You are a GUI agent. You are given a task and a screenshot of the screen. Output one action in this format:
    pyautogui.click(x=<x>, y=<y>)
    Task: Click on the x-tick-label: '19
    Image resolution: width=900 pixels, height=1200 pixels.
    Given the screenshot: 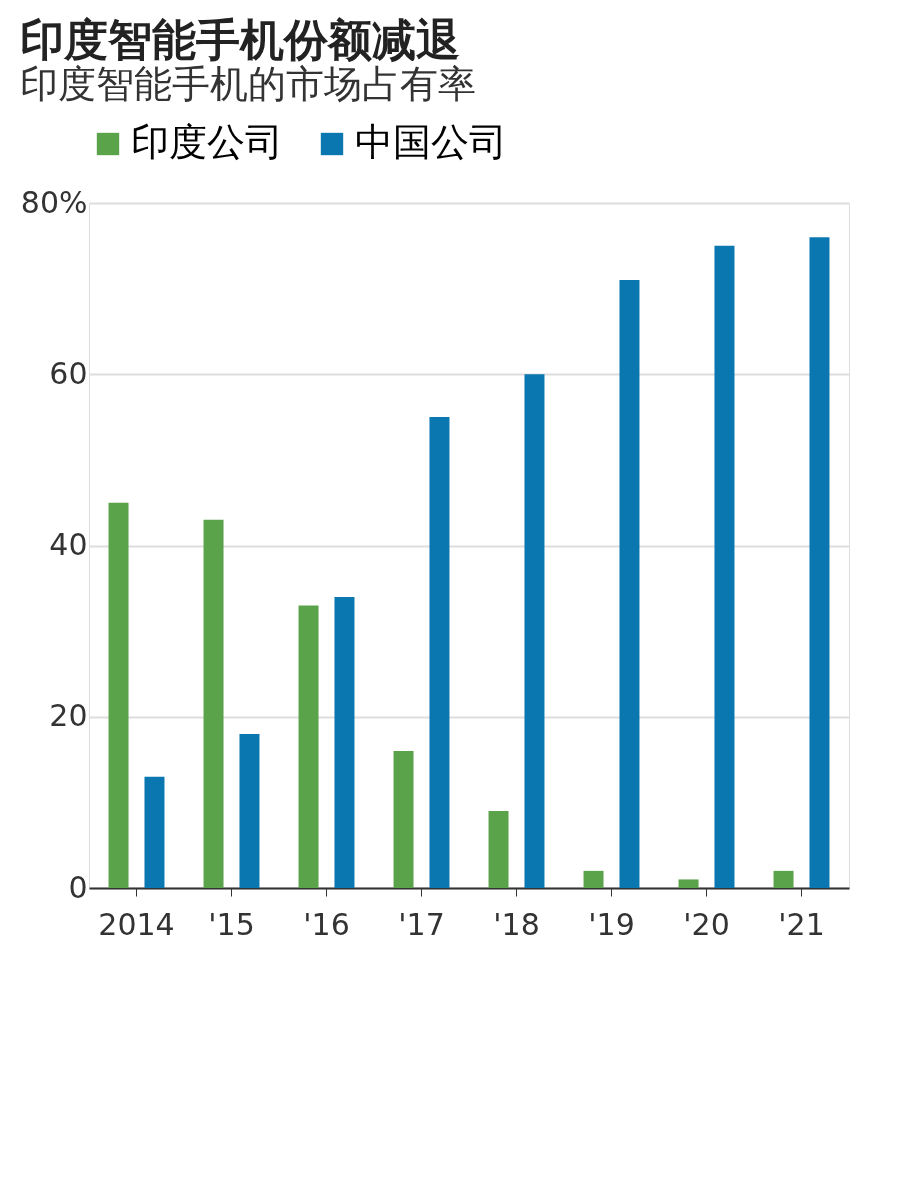 What is the action you would take?
    pyautogui.click(x=611, y=924)
    